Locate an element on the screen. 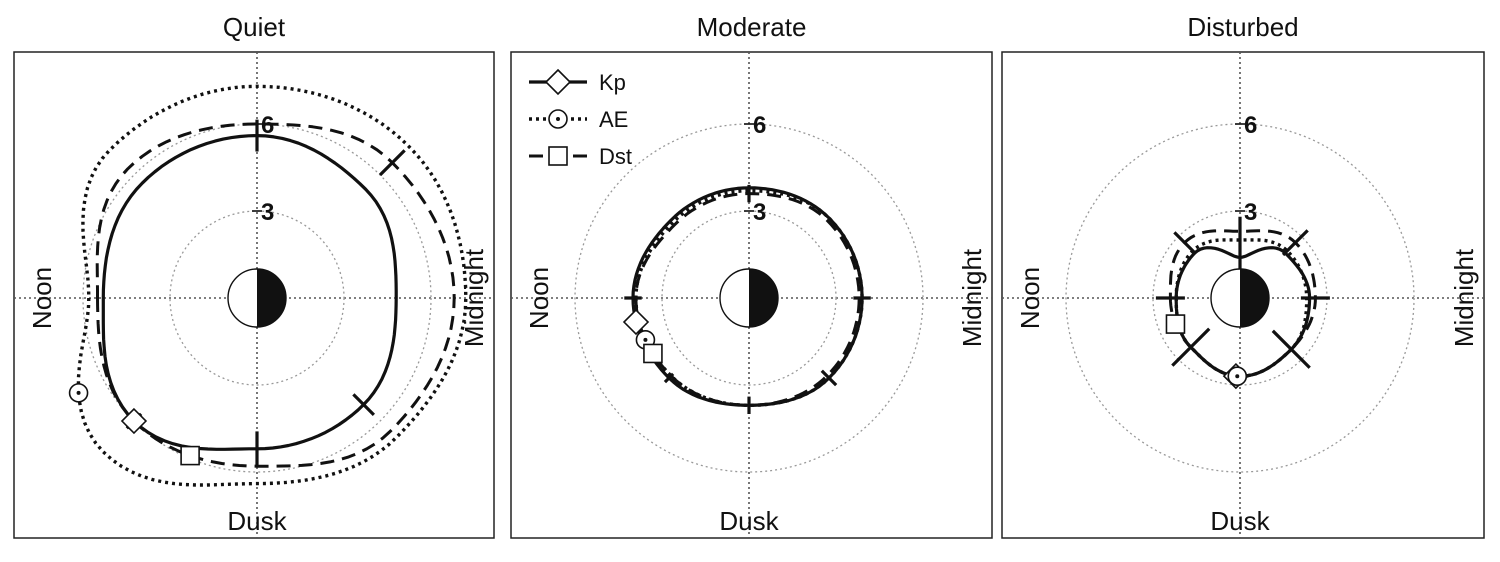  panel-title: Moderate is located at coordinates (752, 27).